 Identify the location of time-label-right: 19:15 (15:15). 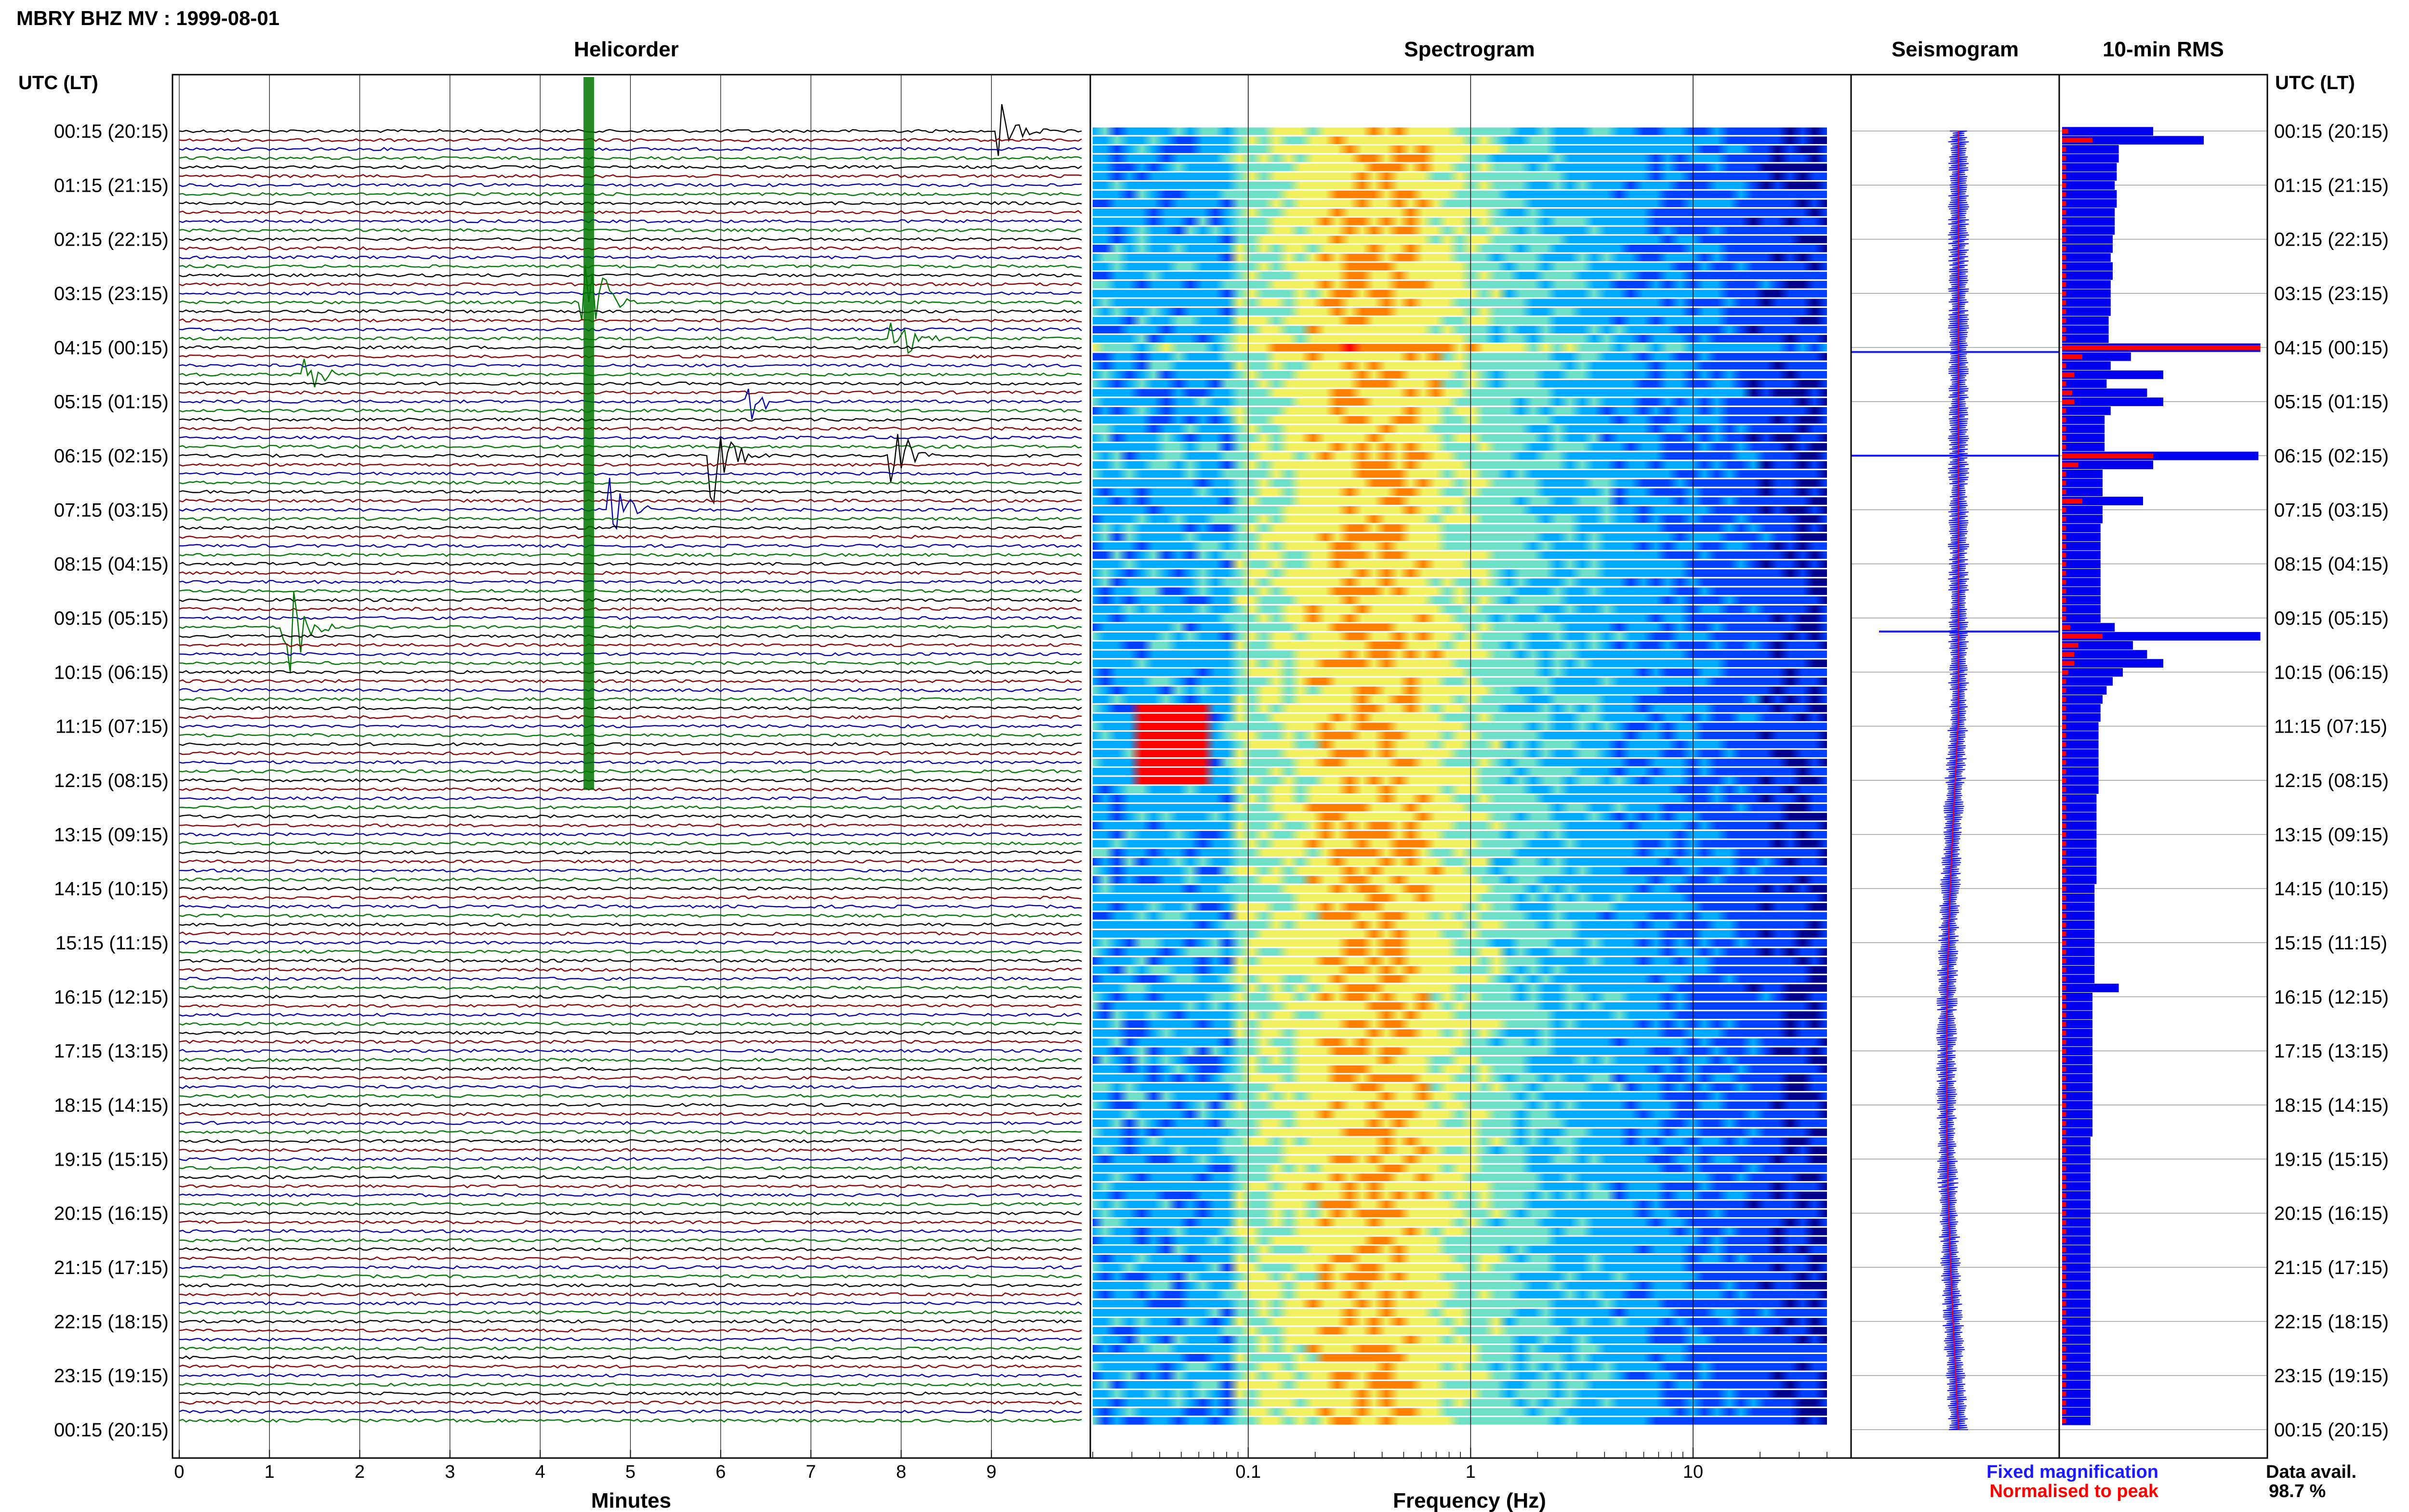
(2331, 1159).